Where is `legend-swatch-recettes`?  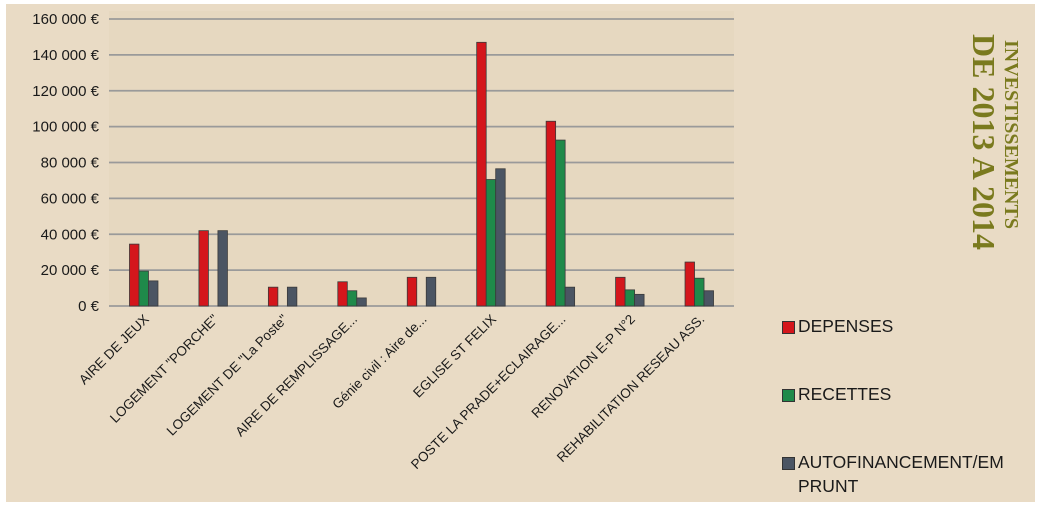
legend-swatch-recettes is located at coordinates (788, 395).